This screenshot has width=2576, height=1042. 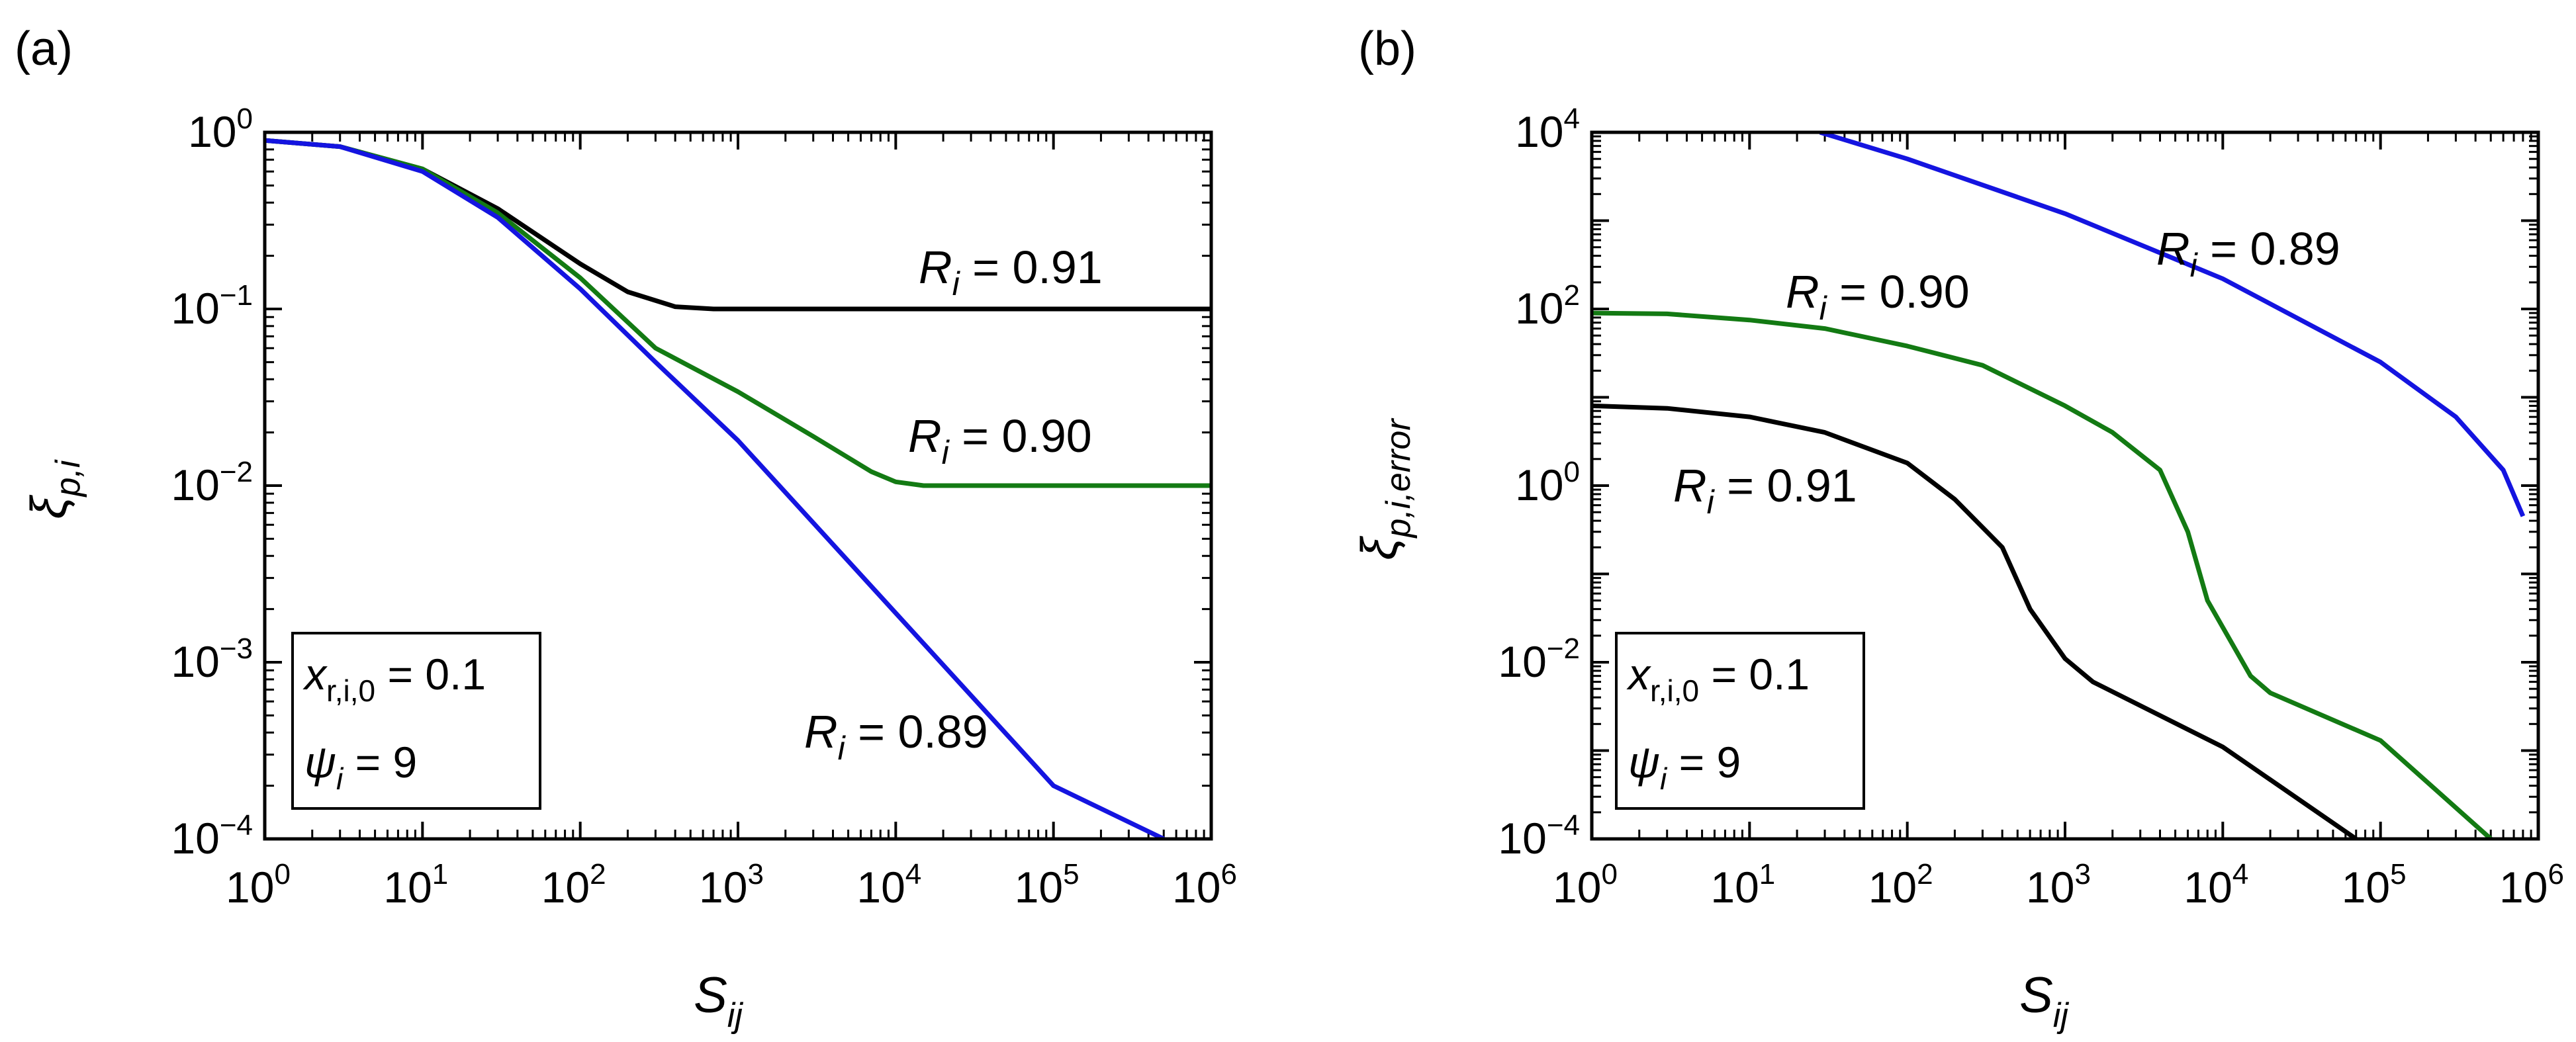 What do you see at coordinates (1901, 885) in the screenshot?
I see `panel-b-xtick-label: 10²` at bounding box center [1901, 885].